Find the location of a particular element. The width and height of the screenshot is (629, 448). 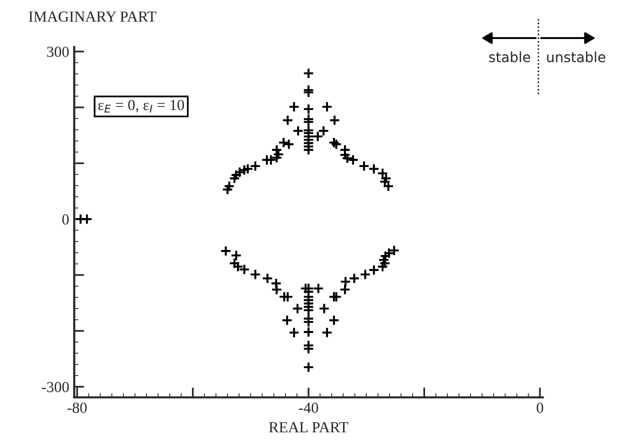

annotation: ε$_{E}$ = 0, ε$_{I}$ = 10 is located at coordinates (141, 106).